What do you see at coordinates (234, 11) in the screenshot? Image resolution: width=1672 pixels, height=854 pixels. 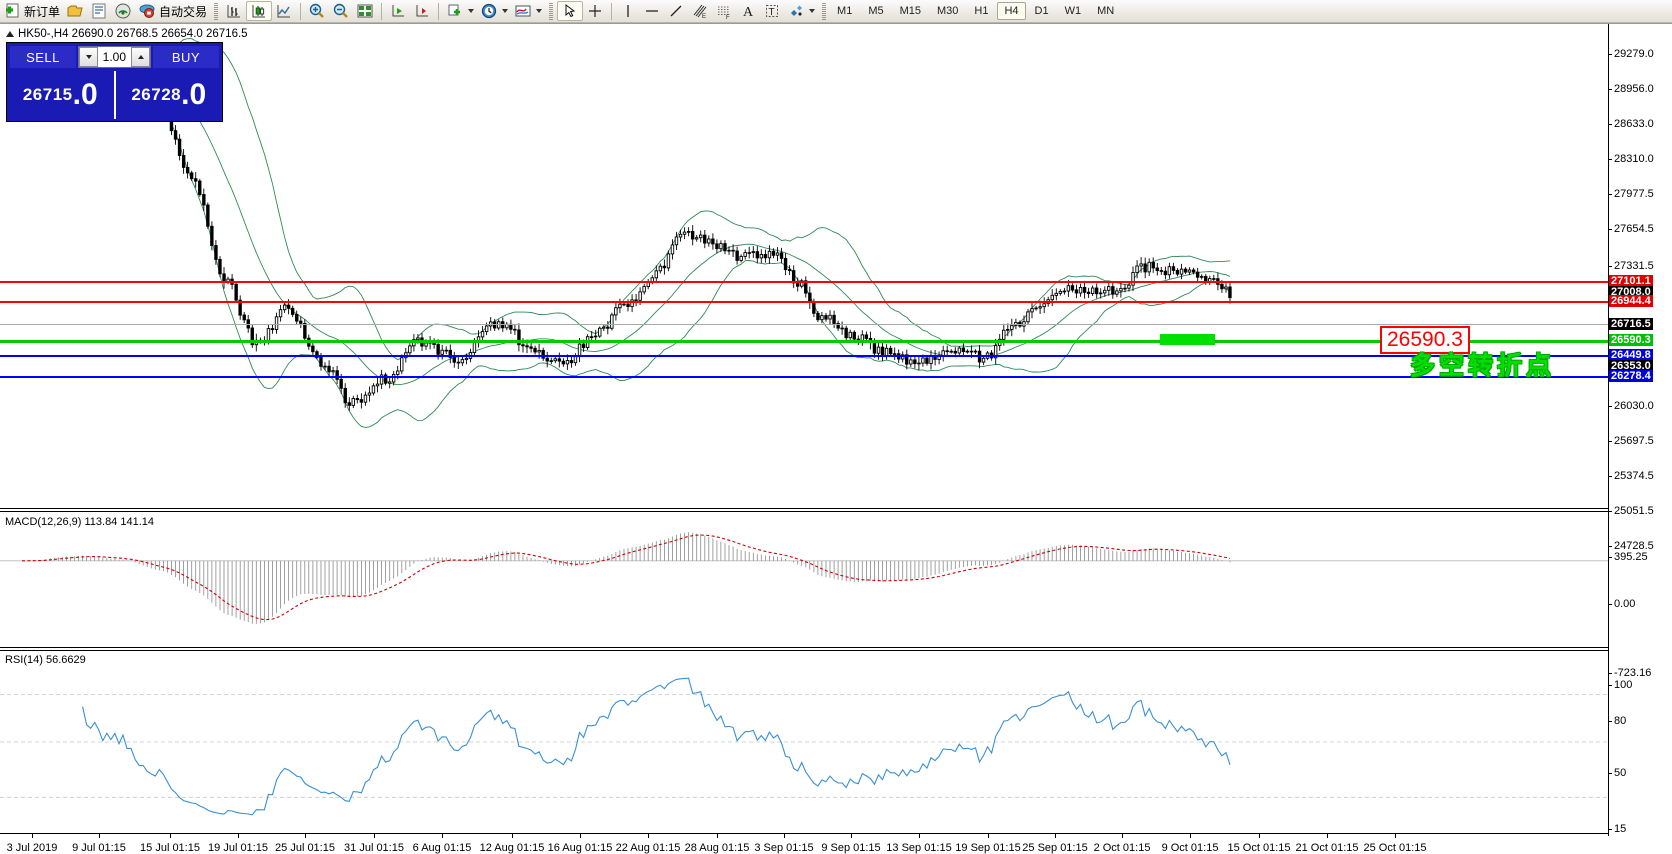 I see `bar-chart-button` at bounding box center [234, 11].